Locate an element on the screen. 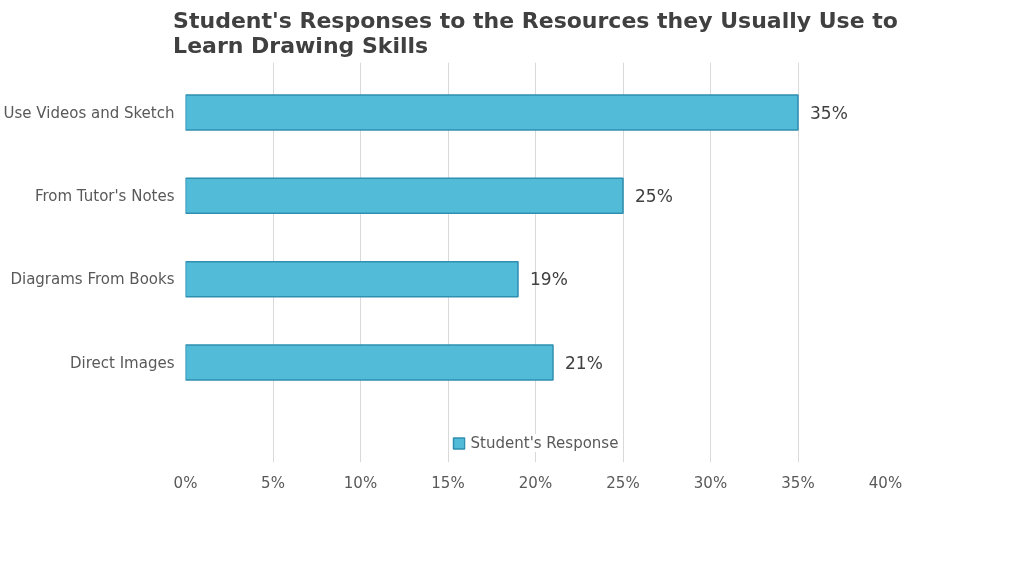 This screenshot has width=1009, height=578. data-label: 35% is located at coordinates (829, 112).